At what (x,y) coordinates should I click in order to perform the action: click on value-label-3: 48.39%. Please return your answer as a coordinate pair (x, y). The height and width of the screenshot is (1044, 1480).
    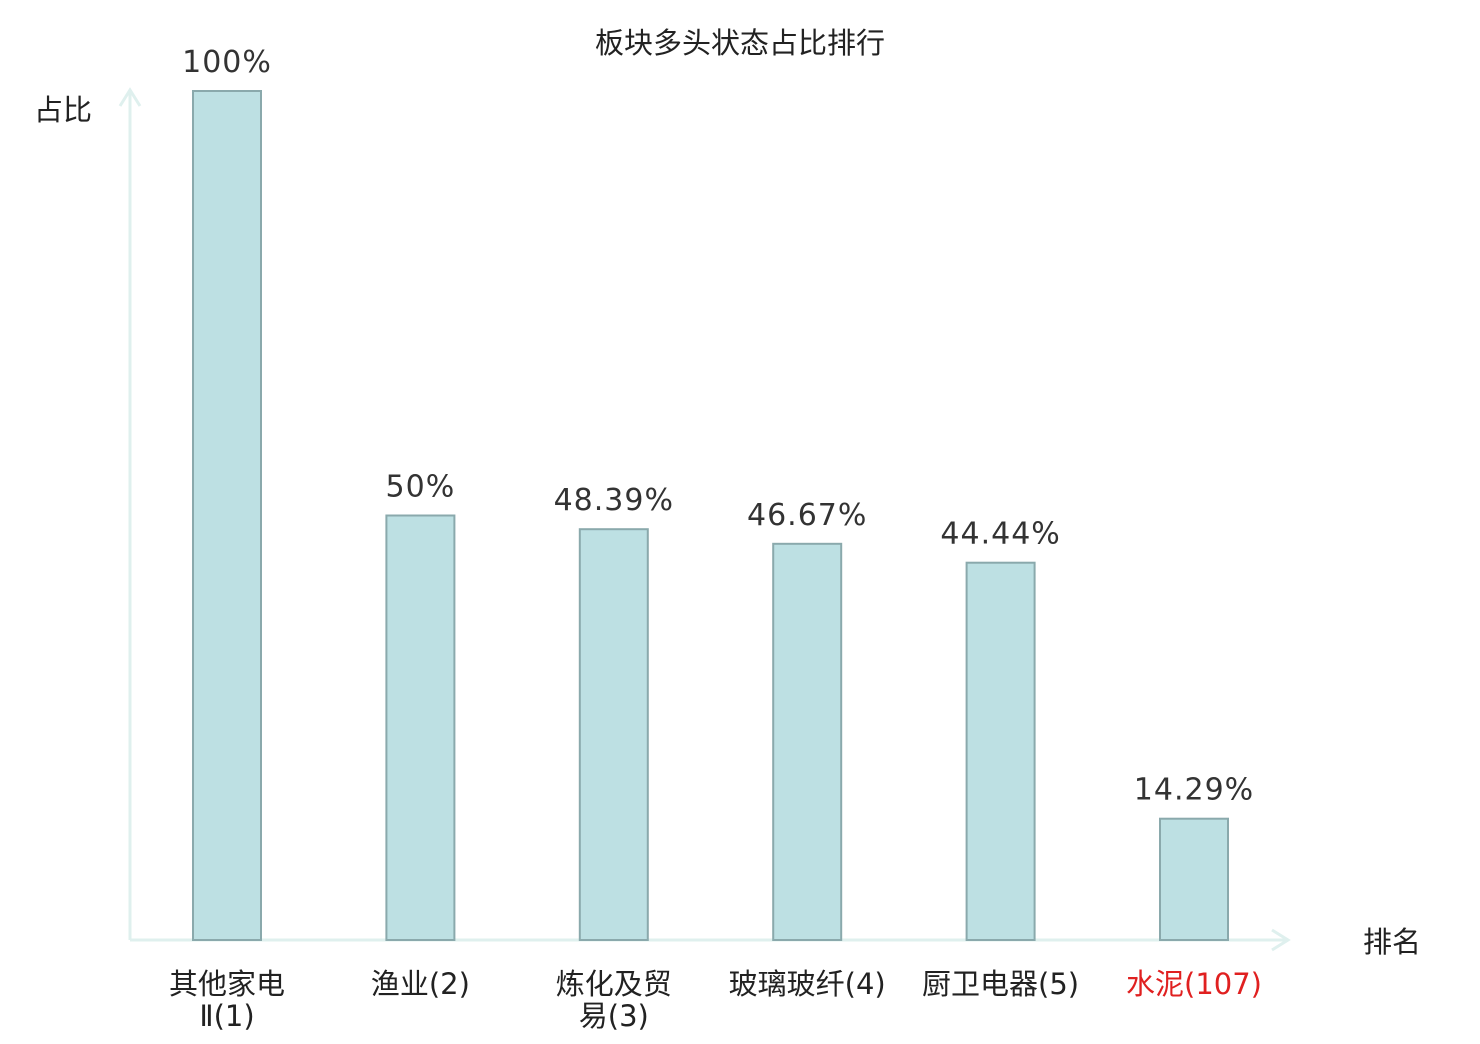
    Looking at the image, I should click on (614, 500).